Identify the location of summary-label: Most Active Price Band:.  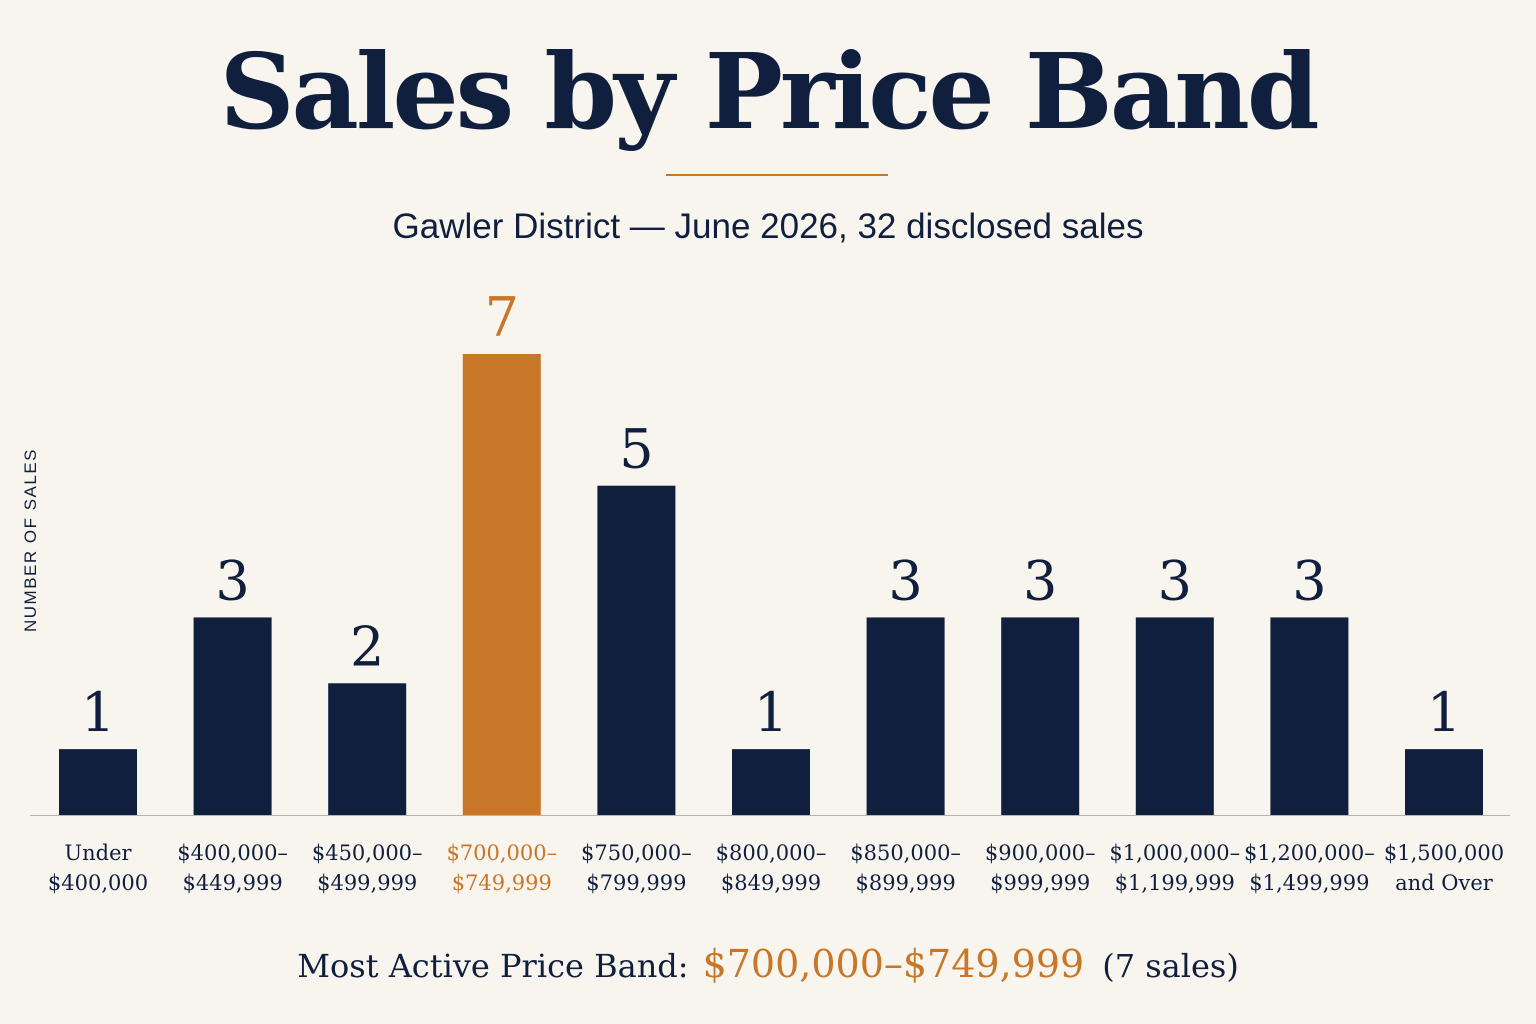
(493, 966).